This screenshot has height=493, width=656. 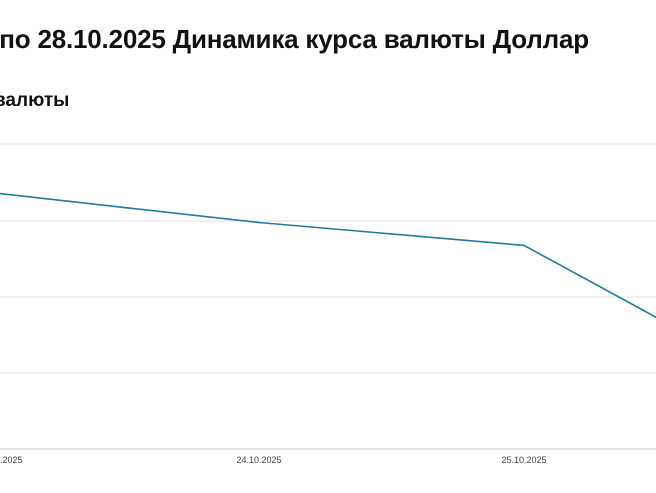 I want to click on x-tick-label: 23.10.2025, so click(x=11, y=460).